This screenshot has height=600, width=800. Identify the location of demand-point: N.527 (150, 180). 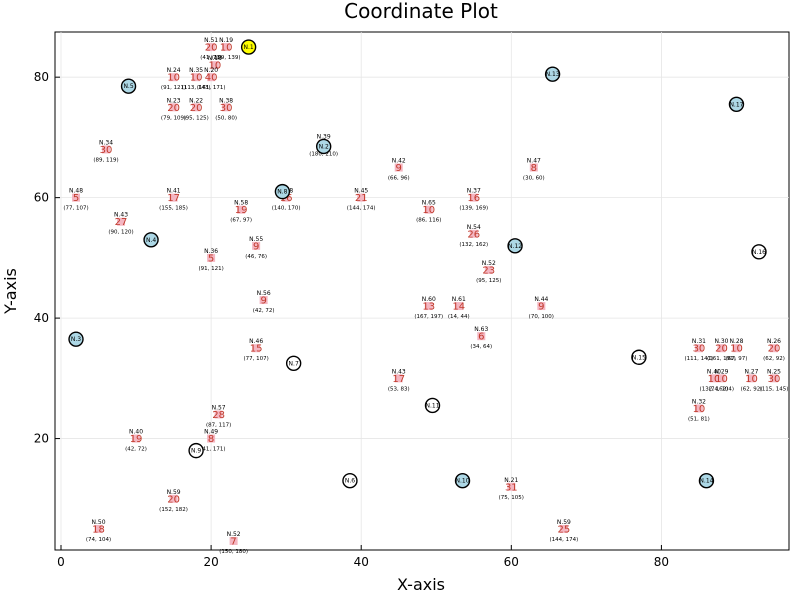
(233, 543).